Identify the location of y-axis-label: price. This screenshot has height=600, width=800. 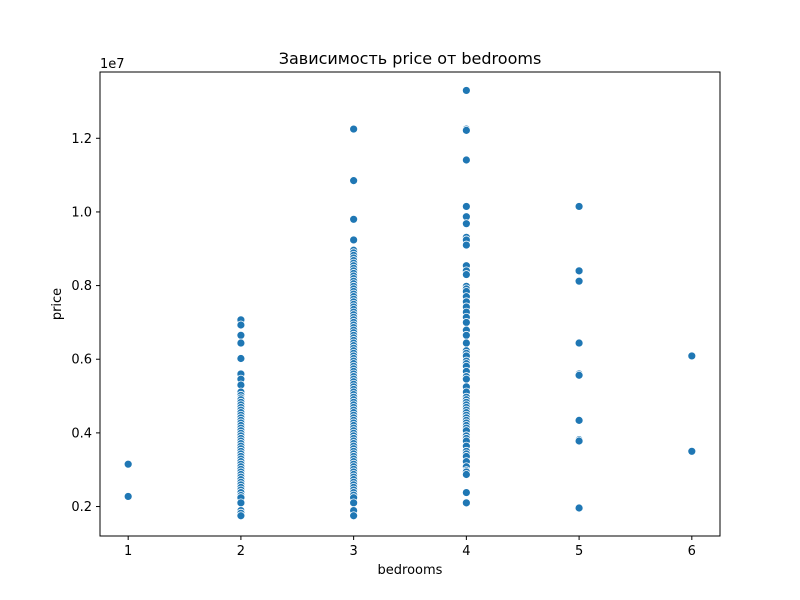
(57, 304).